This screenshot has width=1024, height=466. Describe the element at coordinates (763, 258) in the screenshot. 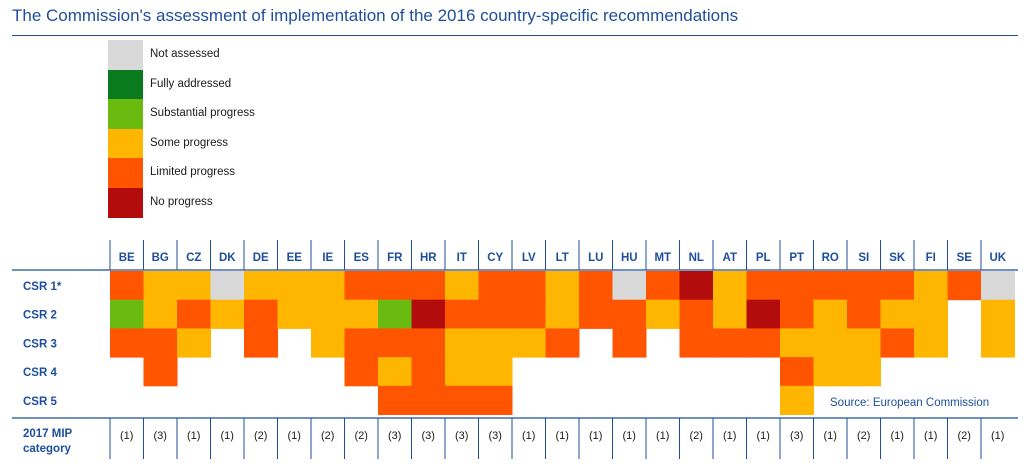

I see `column-label: PL` at that location.